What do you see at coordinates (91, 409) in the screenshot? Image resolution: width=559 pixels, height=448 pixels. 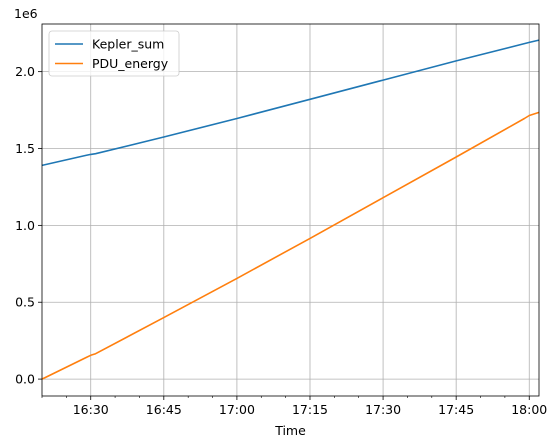 I see `x-tick-label: 16:30` at bounding box center [91, 409].